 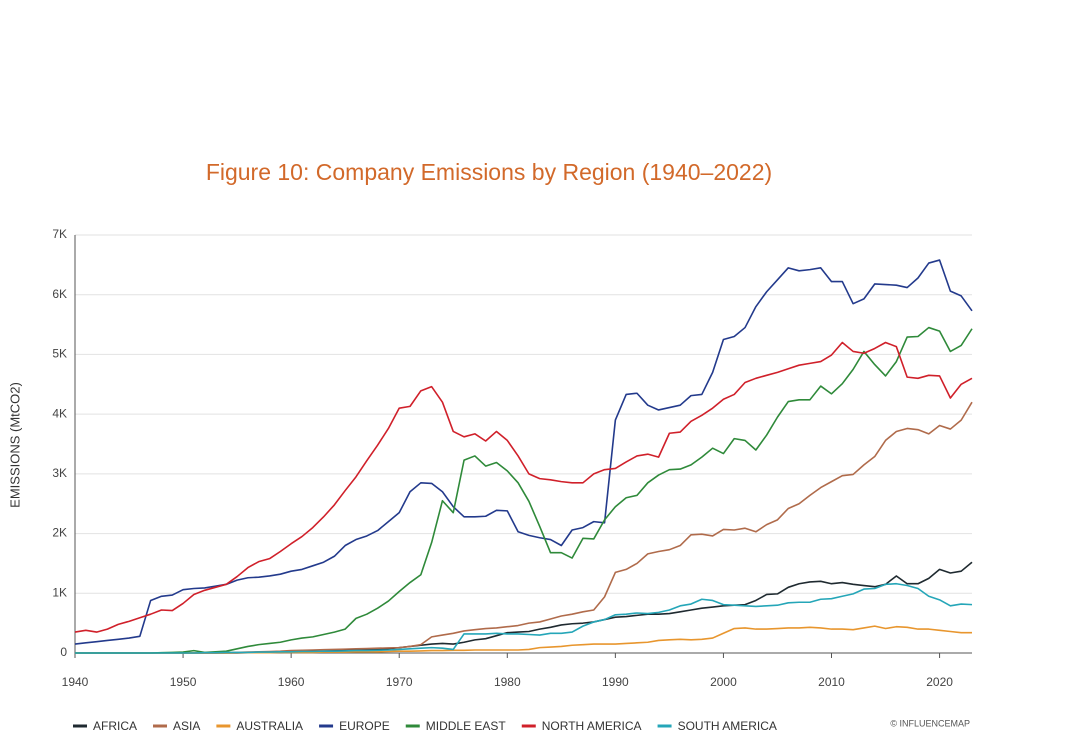 What do you see at coordinates (59, 533) in the screenshot?
I see `y-tick-label: 2K` at bounding box center [59, 533].